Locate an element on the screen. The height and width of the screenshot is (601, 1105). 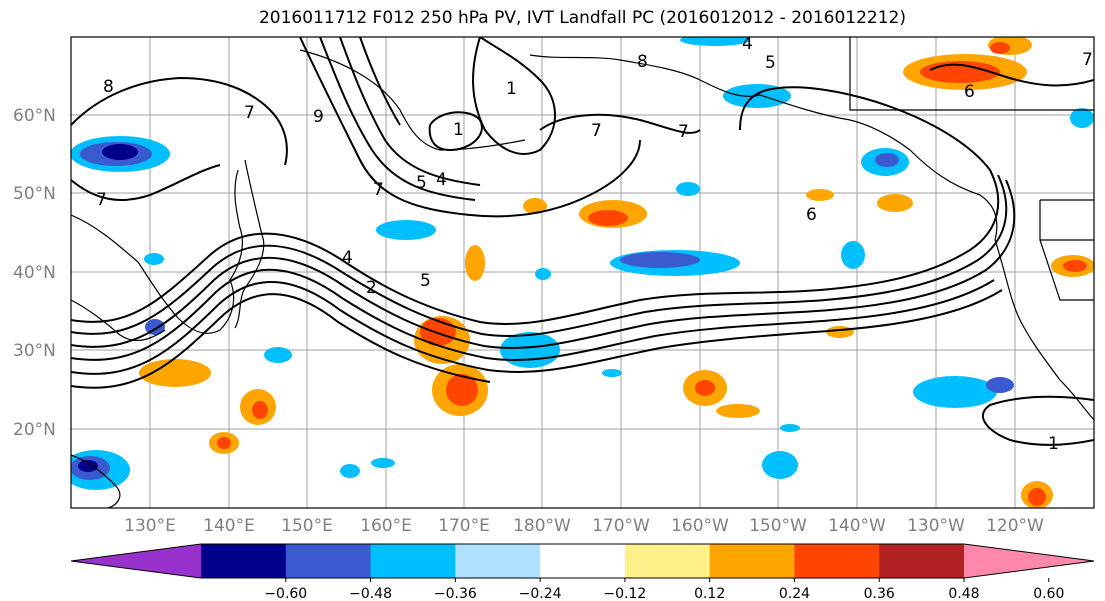
lat-label: 40°N is located at coordinates (34, 273).